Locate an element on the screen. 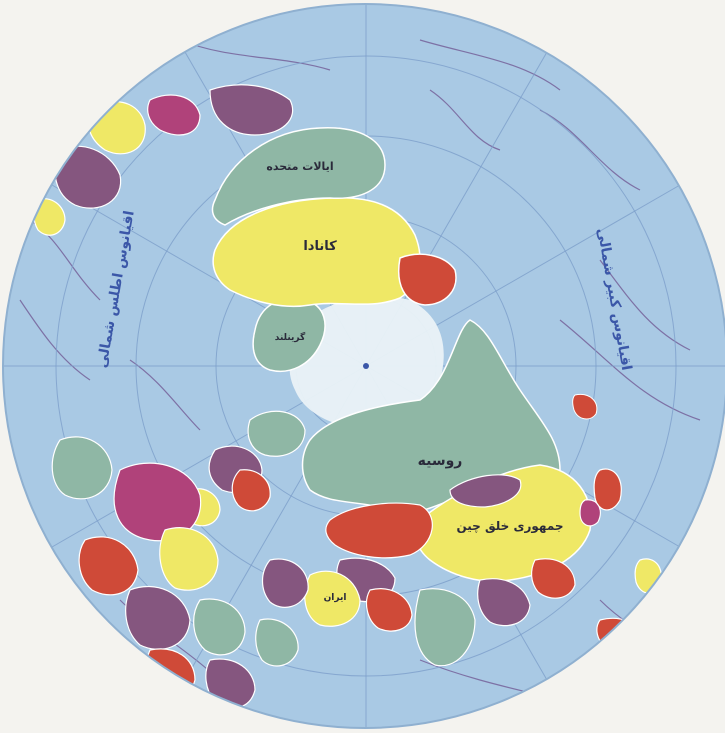 The image size is (725, 733). africa-purple is located at coordinates (158, 617).